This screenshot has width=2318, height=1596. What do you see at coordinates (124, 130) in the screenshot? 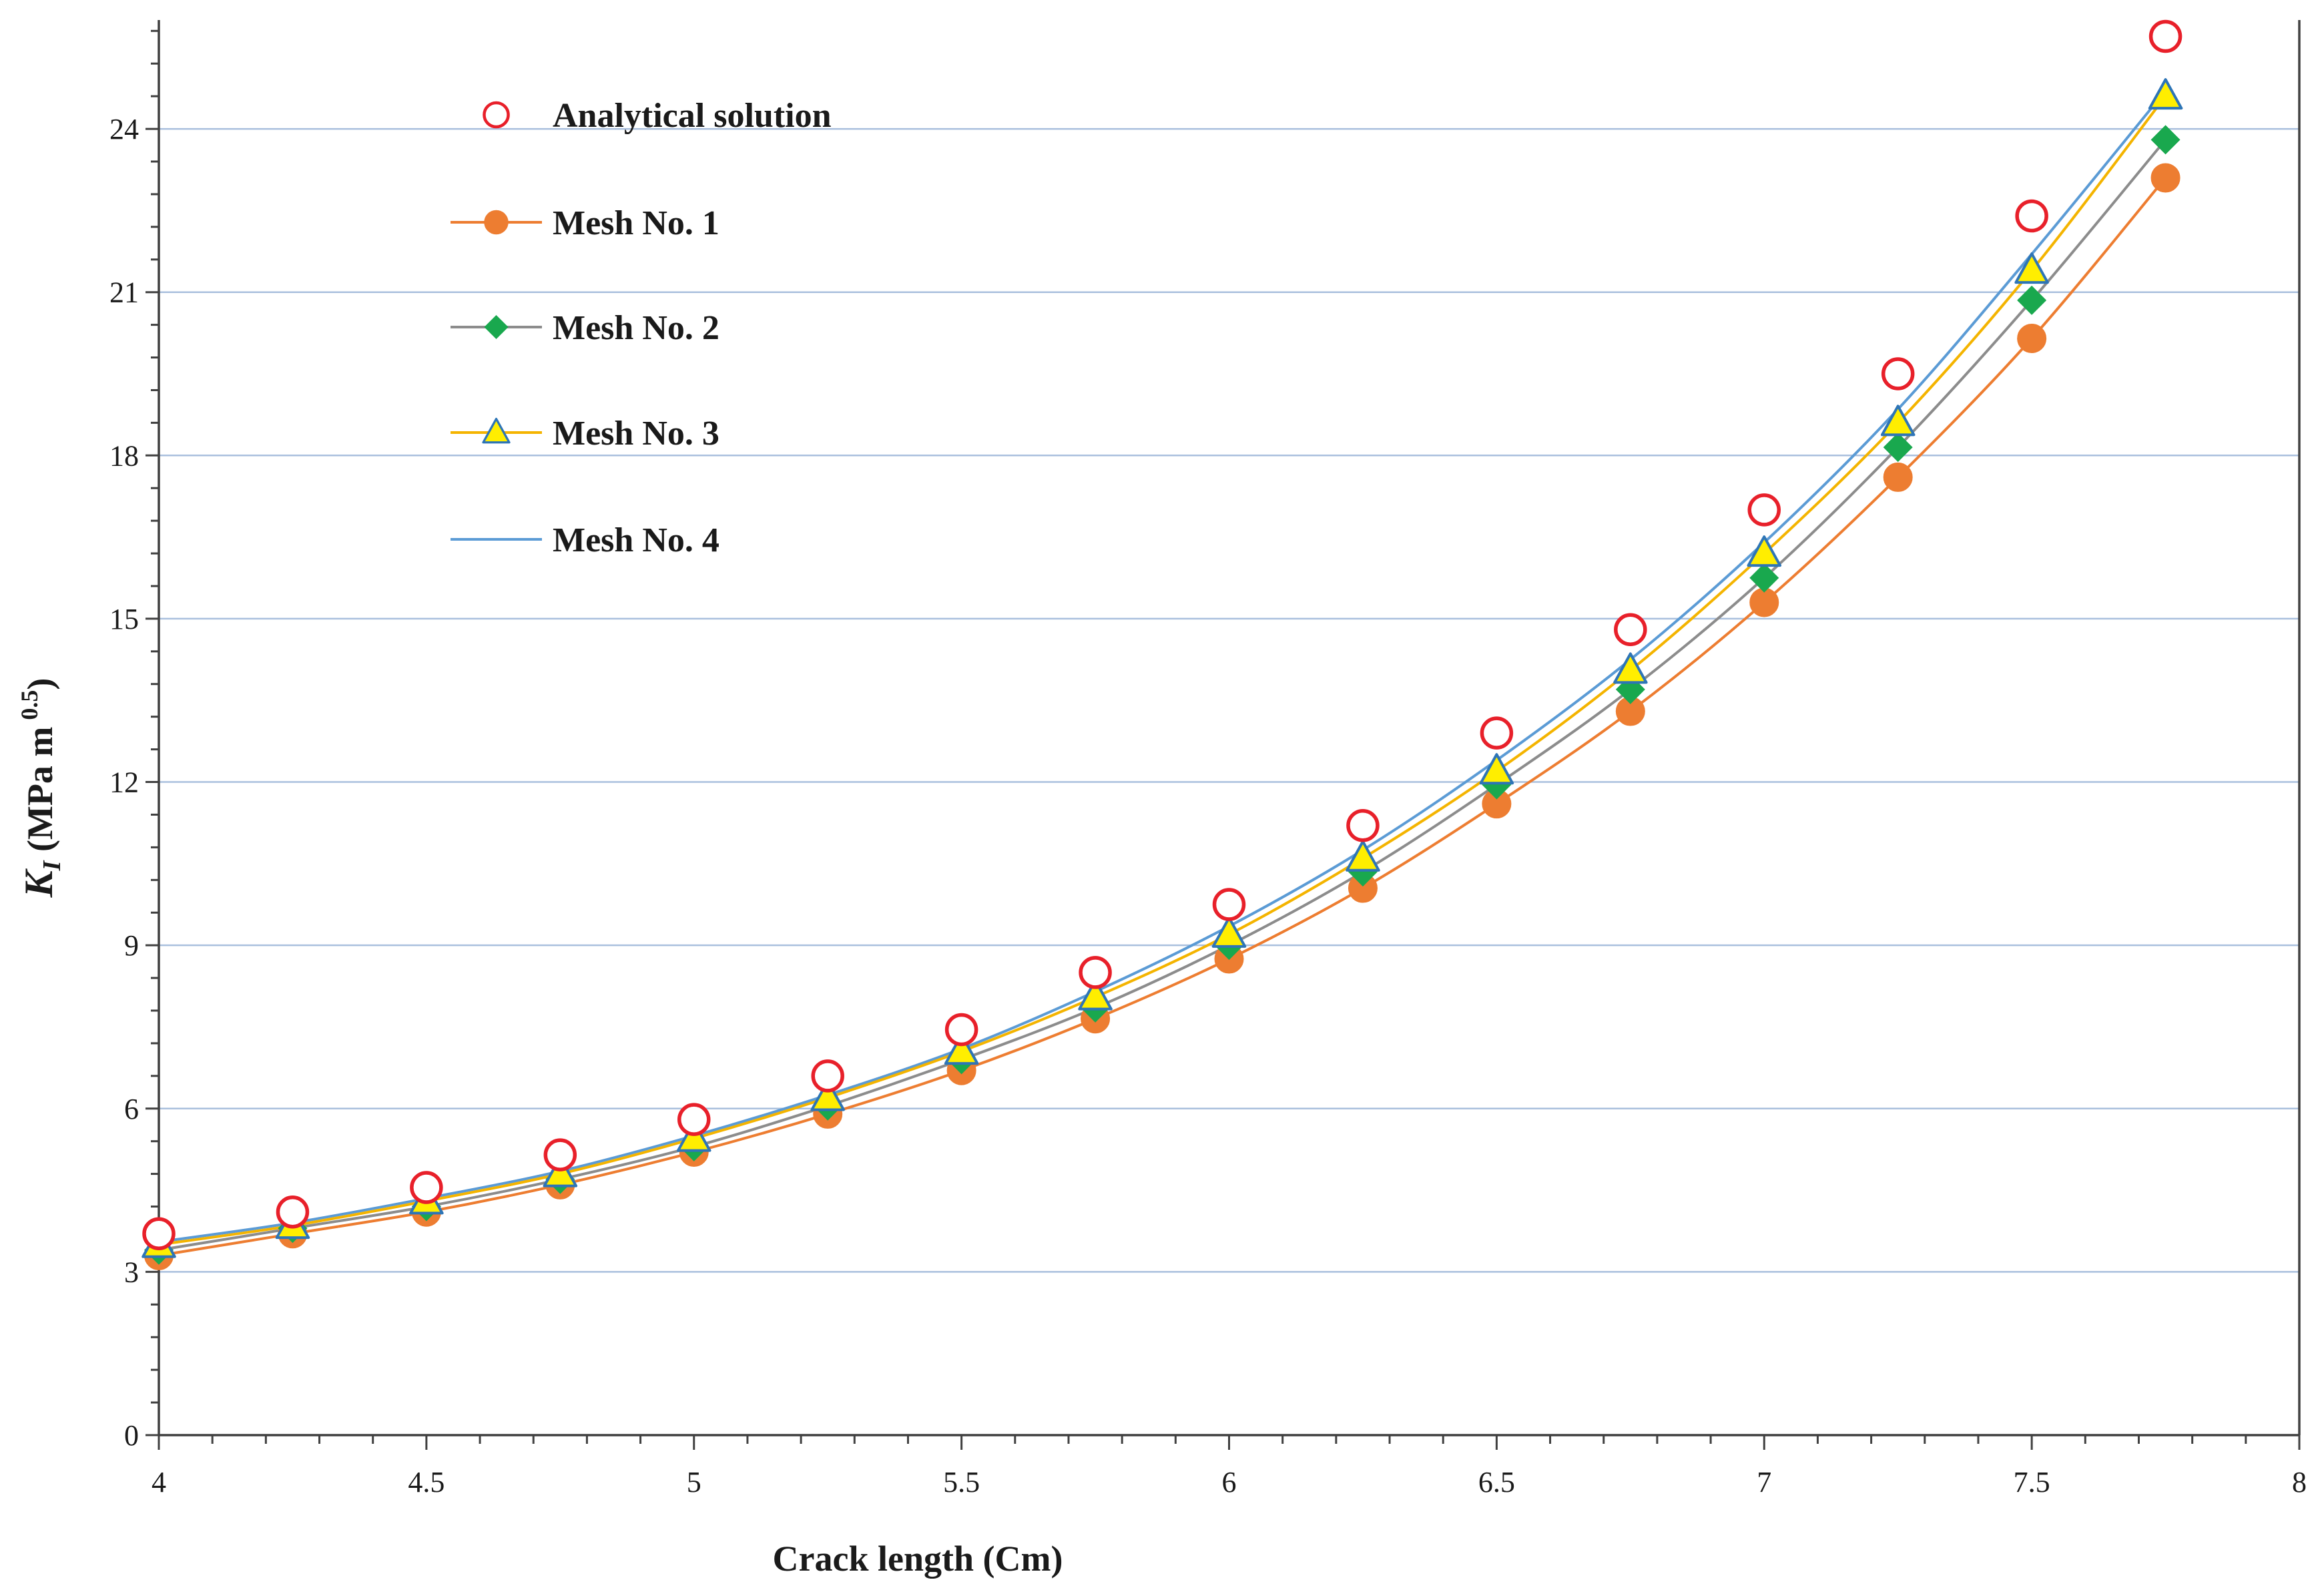
I see `y-tick-label: 24` at bounding box center [124, 130].